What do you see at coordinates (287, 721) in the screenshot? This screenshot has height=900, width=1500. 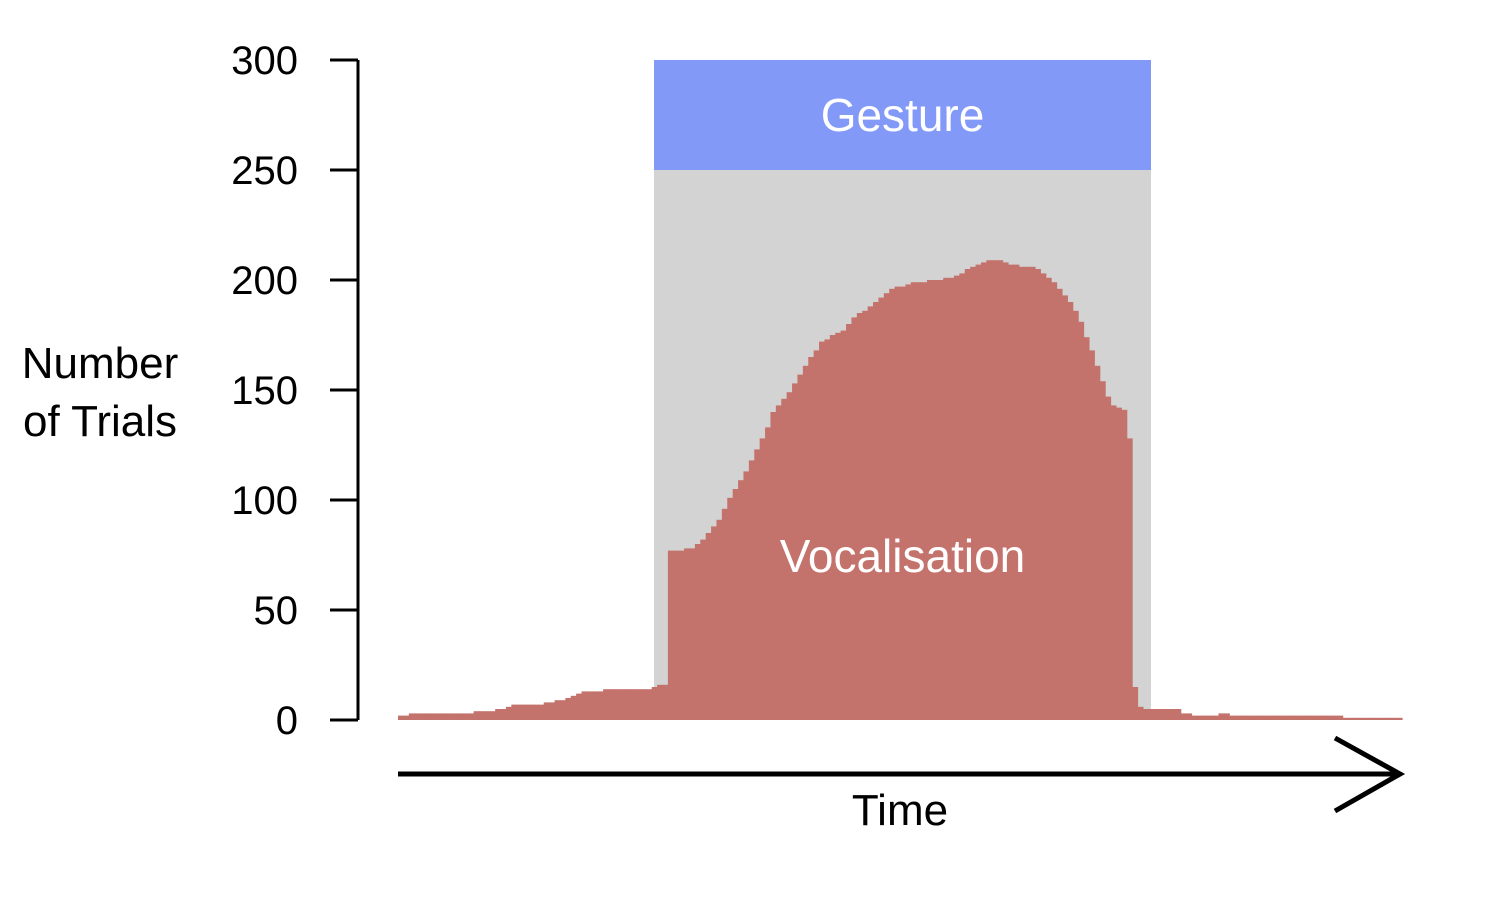 I see `y-tick-label: 0` at bounding box center [287, 721].